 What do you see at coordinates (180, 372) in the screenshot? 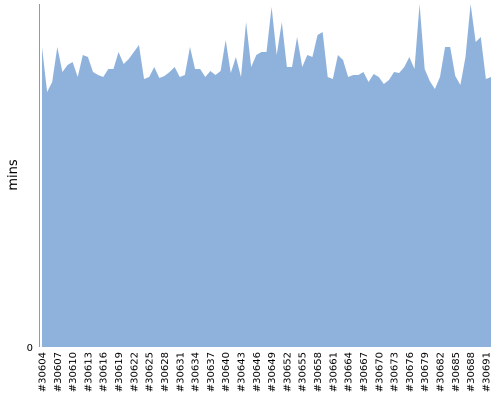
I see `x-tick-label: #30631` at bounding box center [180, 372].